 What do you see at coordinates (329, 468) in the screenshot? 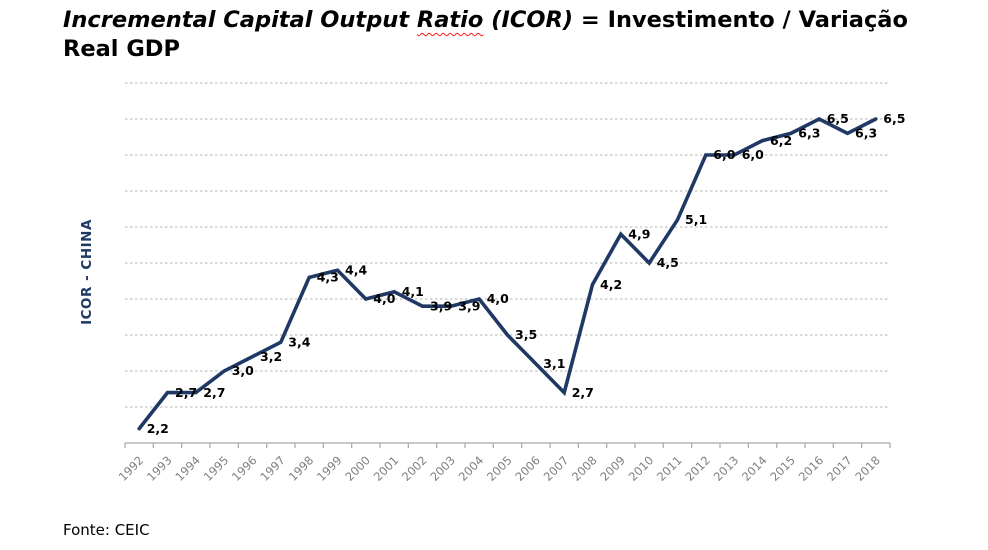
I see `x-tick-label-1999: 1999` at bounding box center [329, 468].